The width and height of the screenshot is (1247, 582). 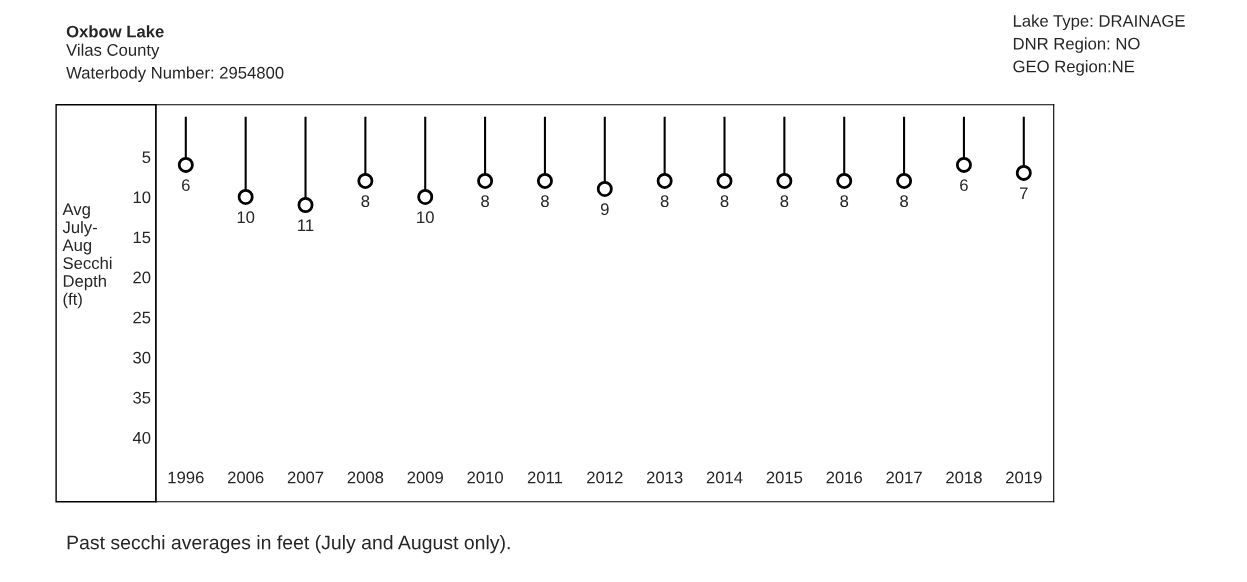 What do you see at coordinates (306, 225) in the screenshot?
I see `data-label: 11` at bounding box center [306, 225].